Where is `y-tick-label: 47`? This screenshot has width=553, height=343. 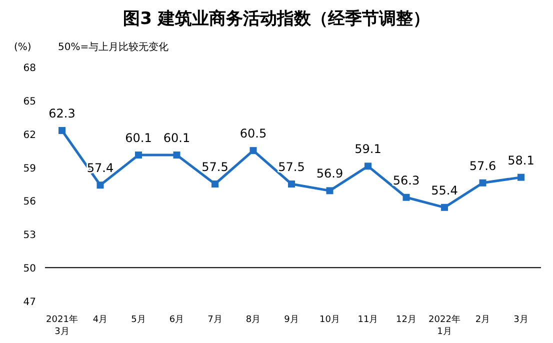 y-tick-label: 47 is located at coordinates (29, 302).